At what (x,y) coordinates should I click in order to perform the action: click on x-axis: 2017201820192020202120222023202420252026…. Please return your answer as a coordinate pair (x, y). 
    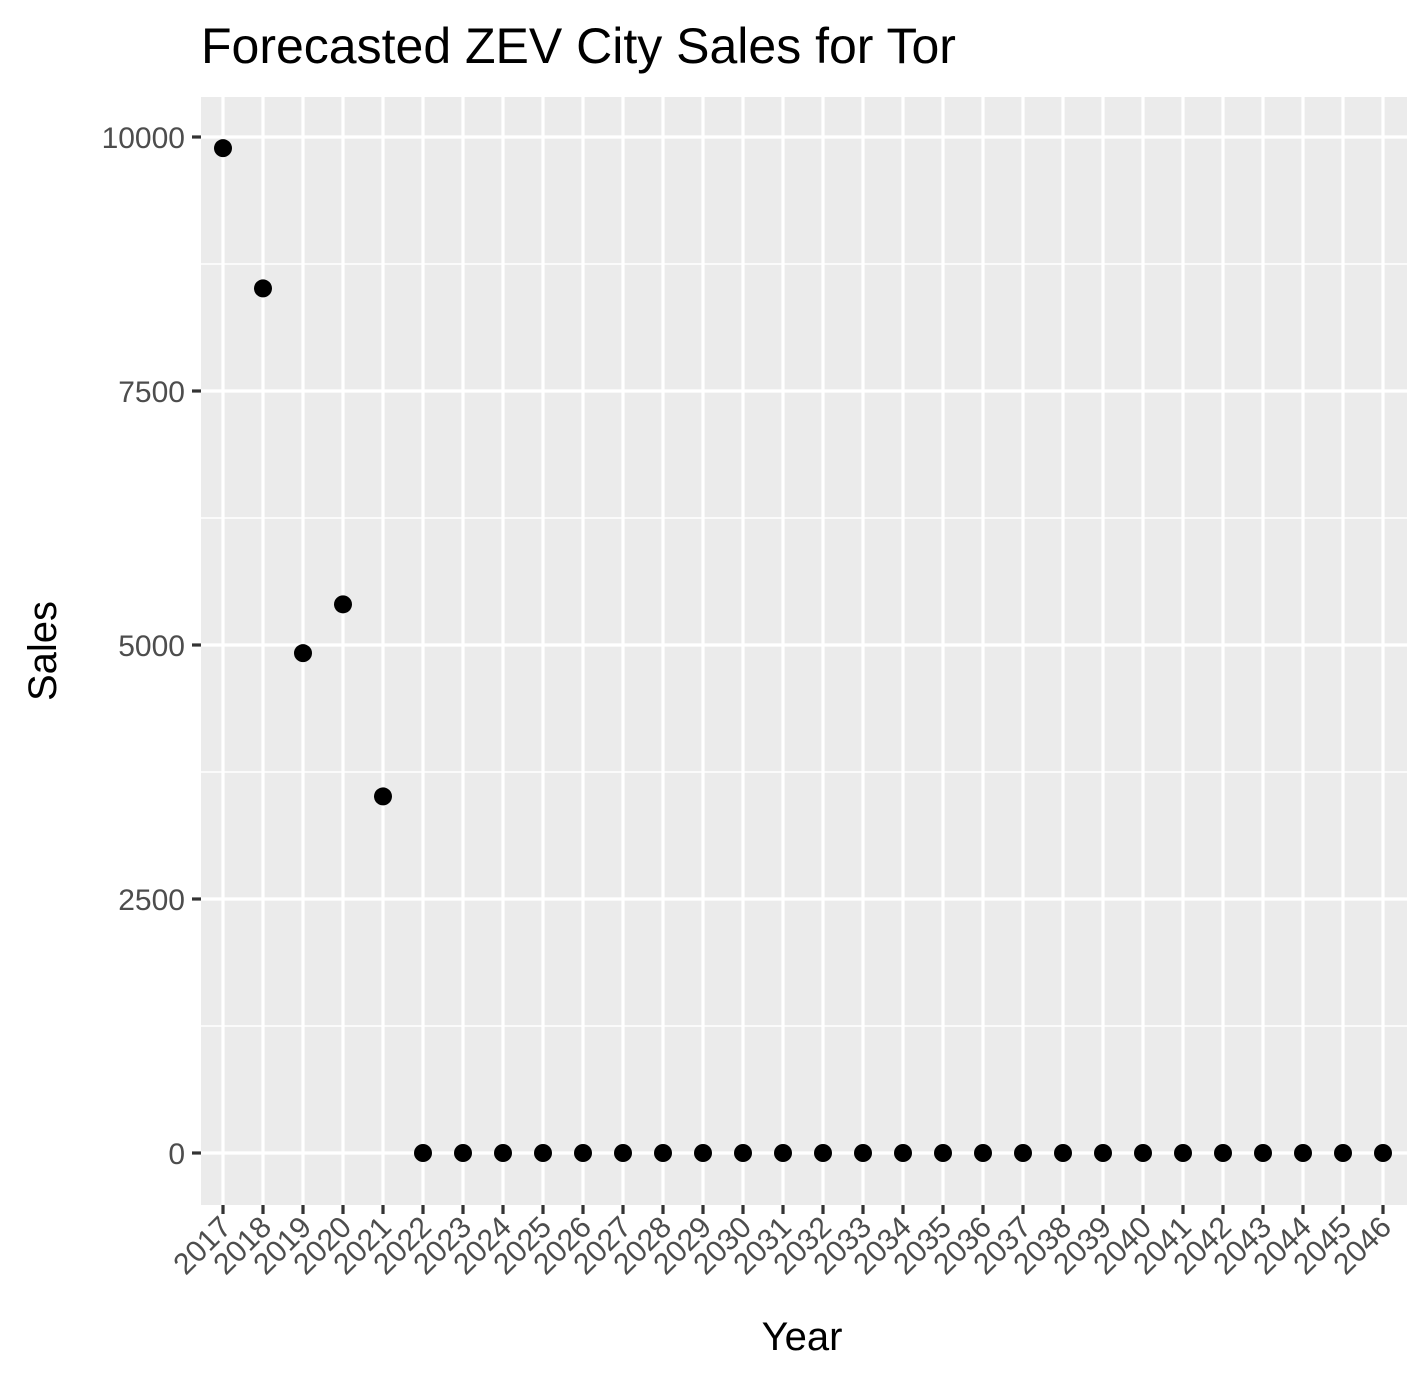
    Looking at the image, I should click on (782, 1243).